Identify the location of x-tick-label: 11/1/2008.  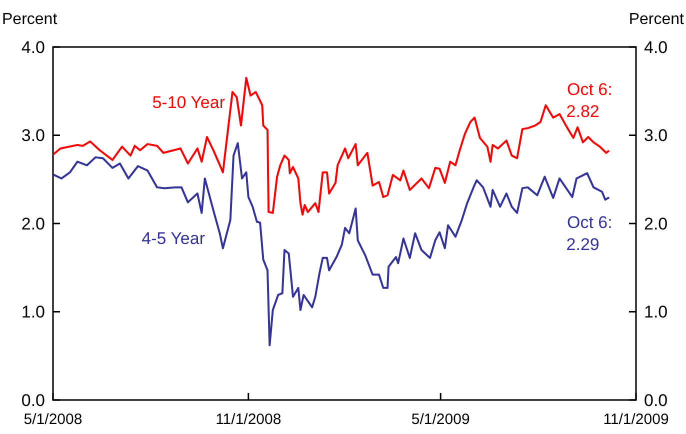
(249, 419).